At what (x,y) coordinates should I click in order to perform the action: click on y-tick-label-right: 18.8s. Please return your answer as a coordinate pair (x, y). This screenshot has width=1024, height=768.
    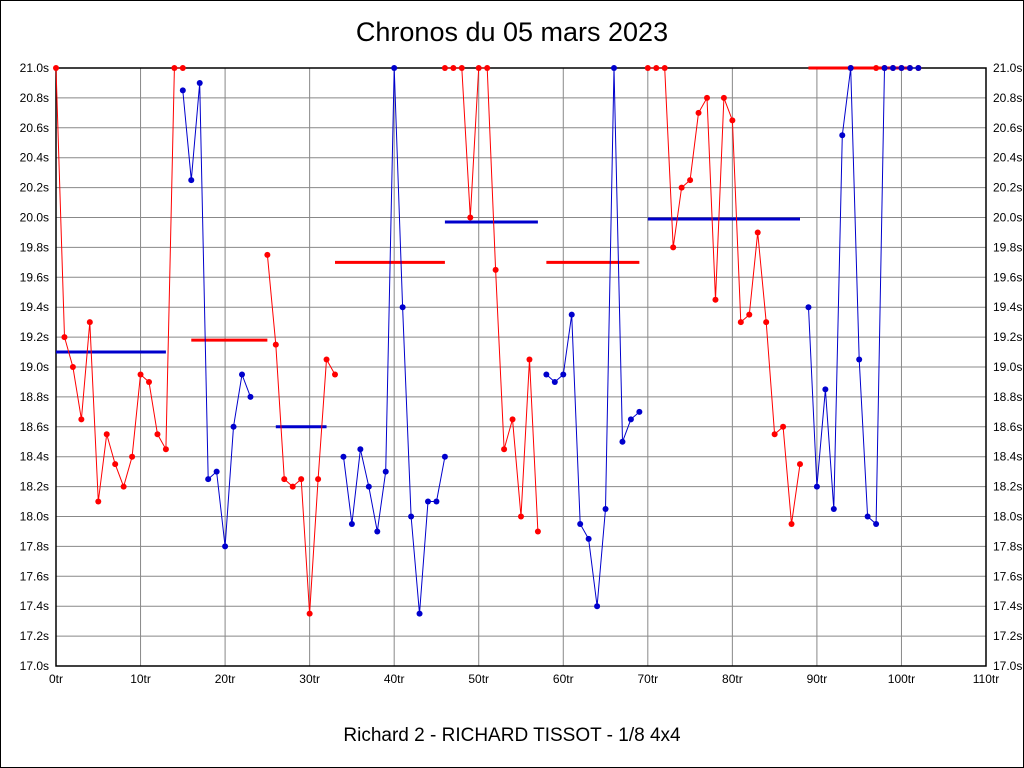
    Looking at the image, I should click on (1007, 397).